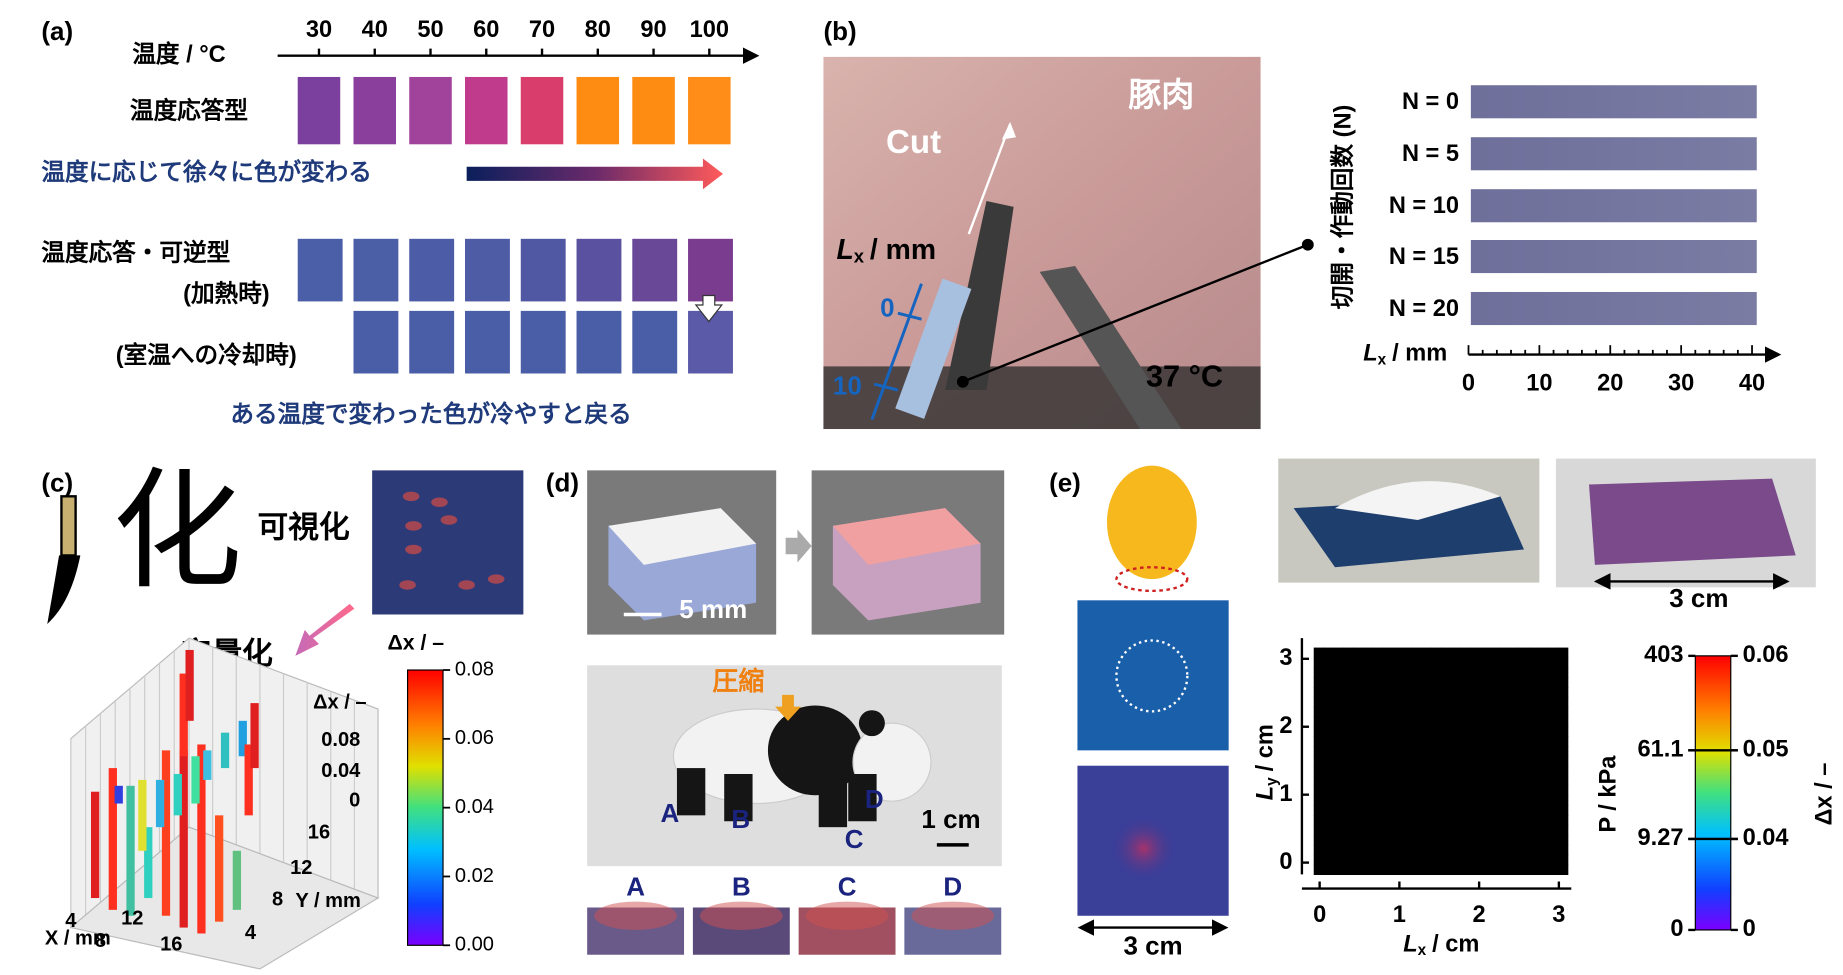 The height and width of the screenshot is (975, 1843). I want to click on swatch, so click(543, 342).